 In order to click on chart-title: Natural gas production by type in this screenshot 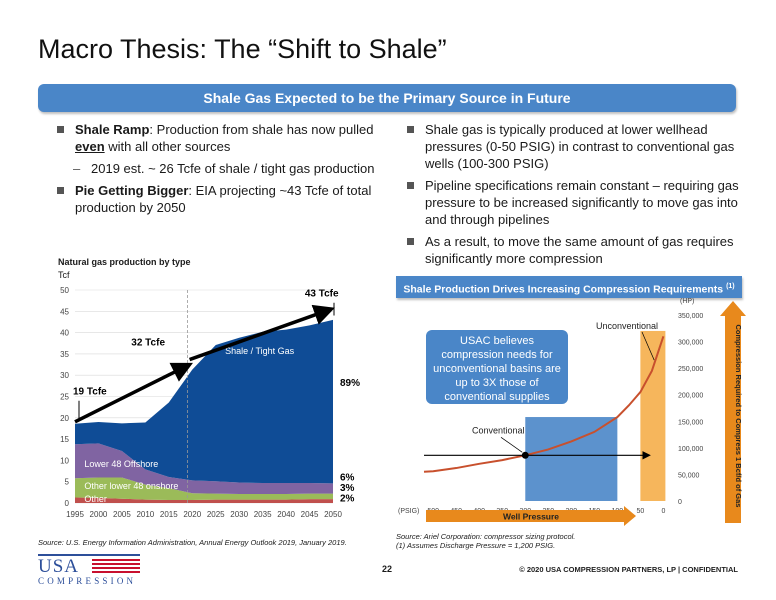, I will do `click(124, 262)`.